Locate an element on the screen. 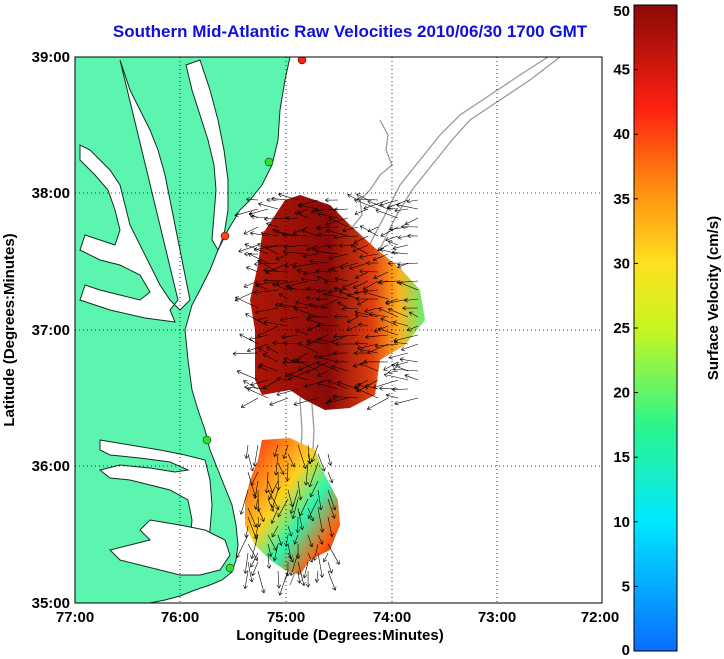  x-tick-label: 75:00 is located at coordinates (286, 617).